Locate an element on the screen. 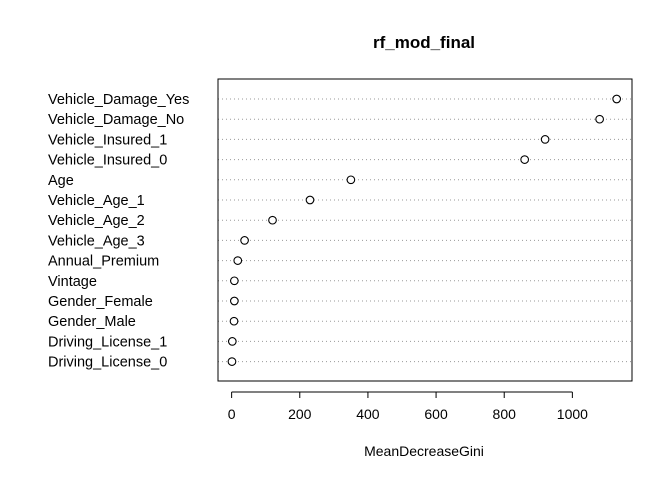  variable-label: Gender_Female is located at coordinates (100, 302).